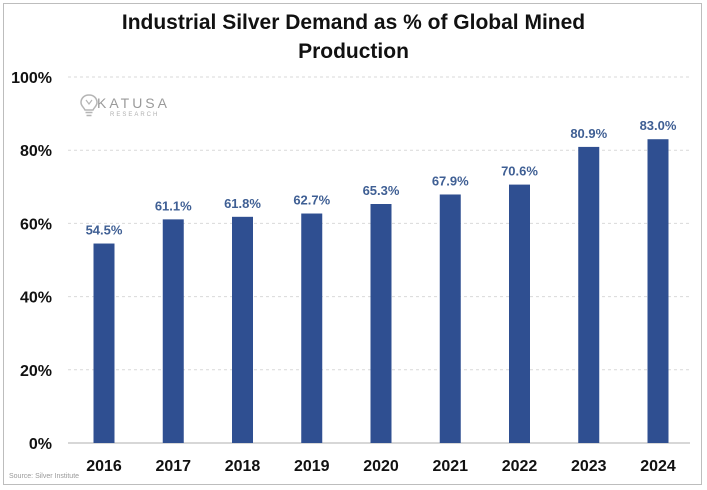  I want to click on lightbulb-icon, so click(89, 105).